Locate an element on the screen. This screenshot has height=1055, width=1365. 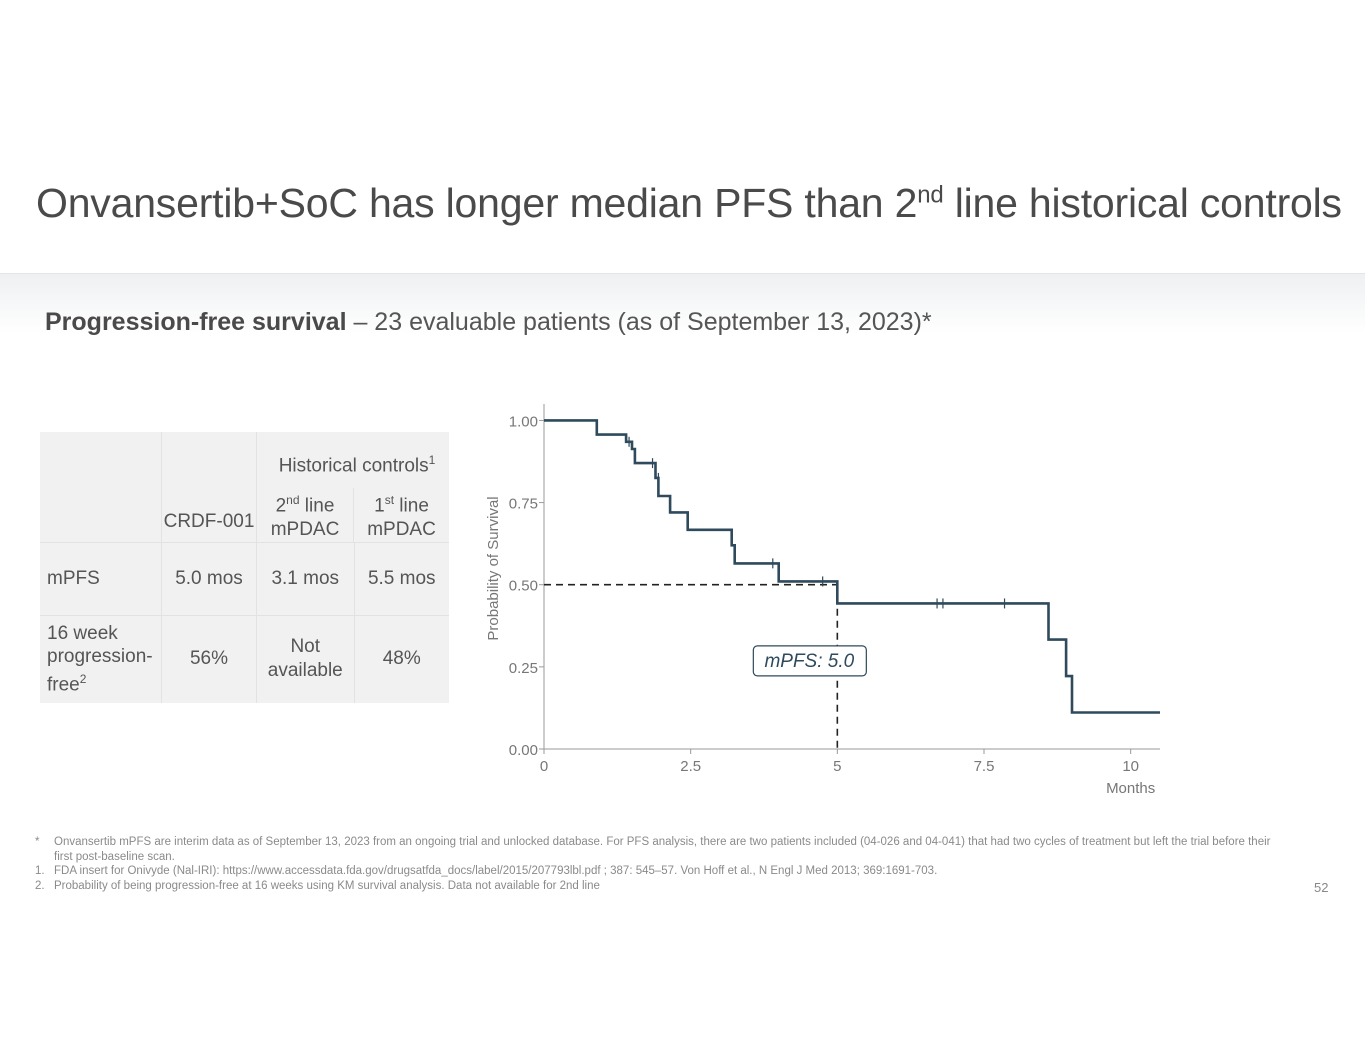
page-number: 52 is located at coordinates (1321, 887).